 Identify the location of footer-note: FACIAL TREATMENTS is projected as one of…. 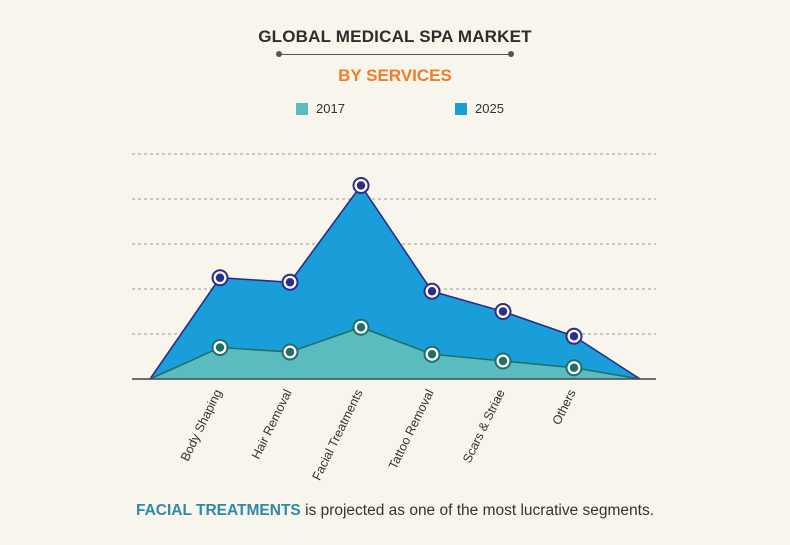
(395, 511).